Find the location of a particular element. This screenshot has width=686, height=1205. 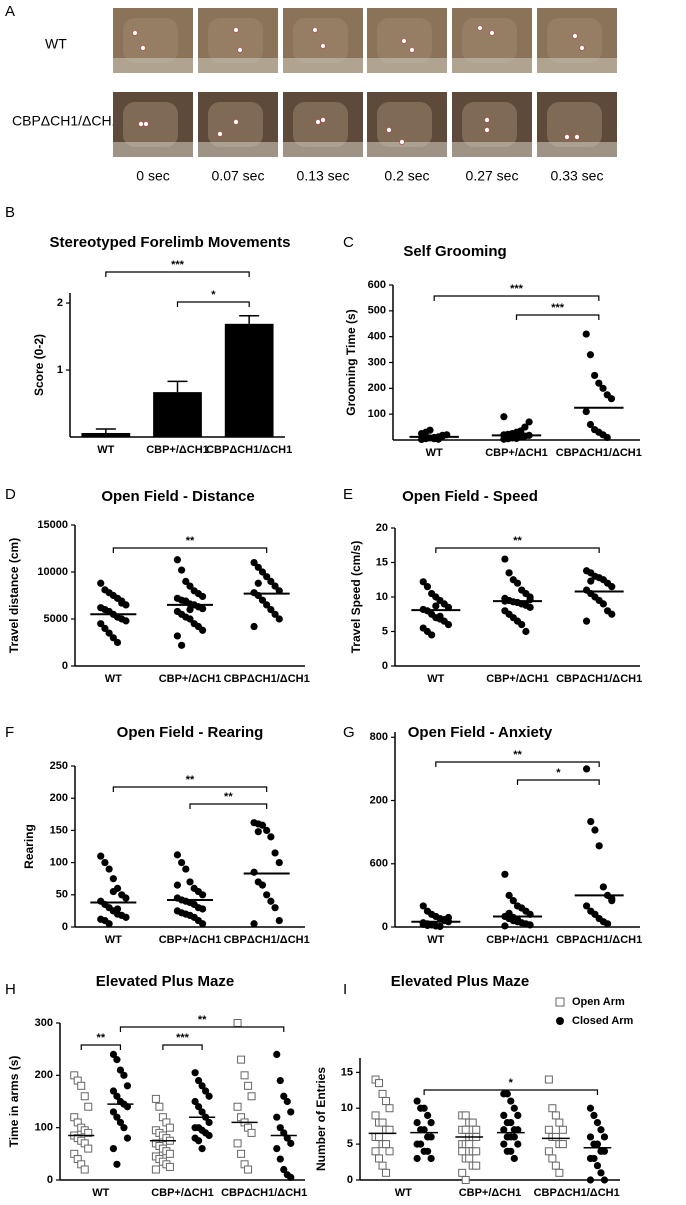

legend-label: Closed Arm is located at coordinates (603, 1021).